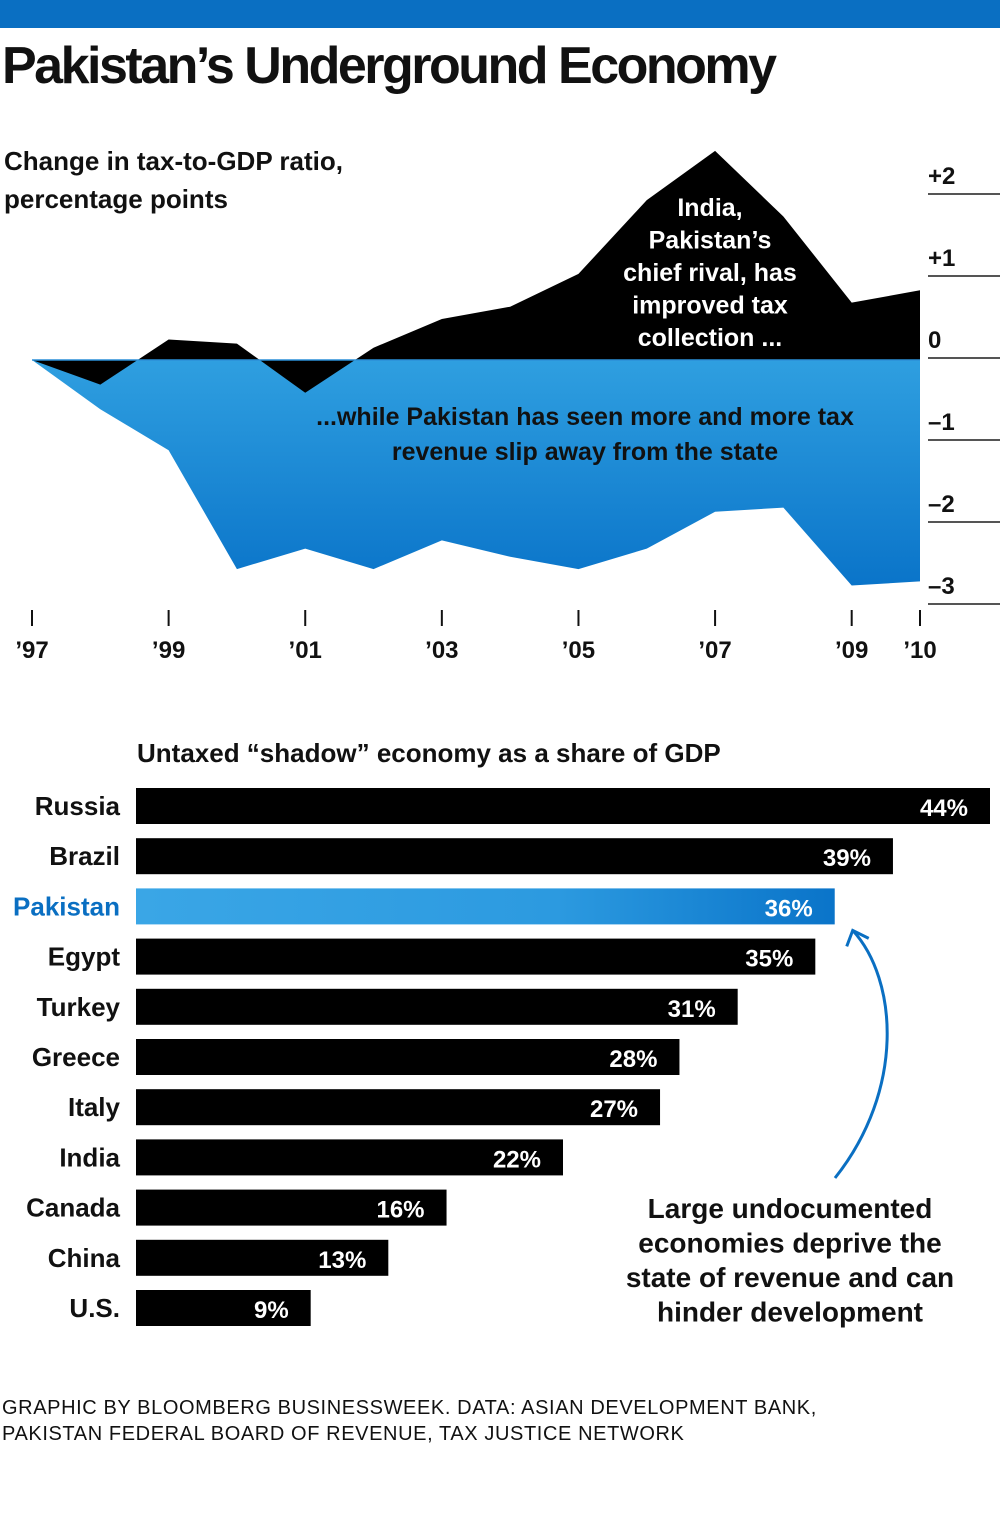 This screenshot has width=1000, height=1530. I want to click on india-annotation: India,, so click(709, 208).